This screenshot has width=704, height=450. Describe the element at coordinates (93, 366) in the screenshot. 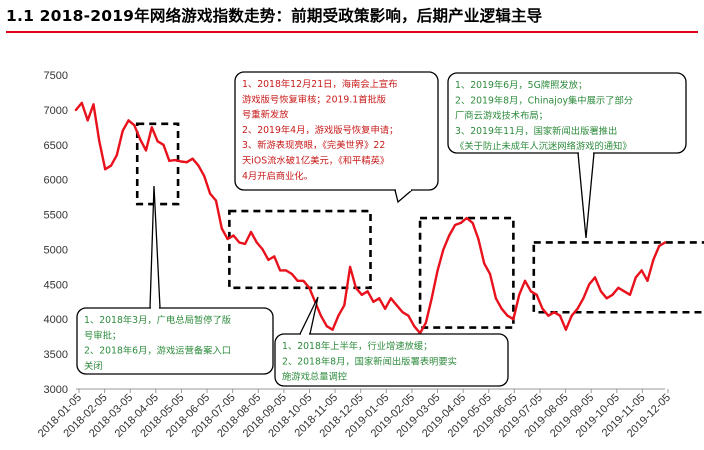

I see `callout-line: 关闭` at that location.